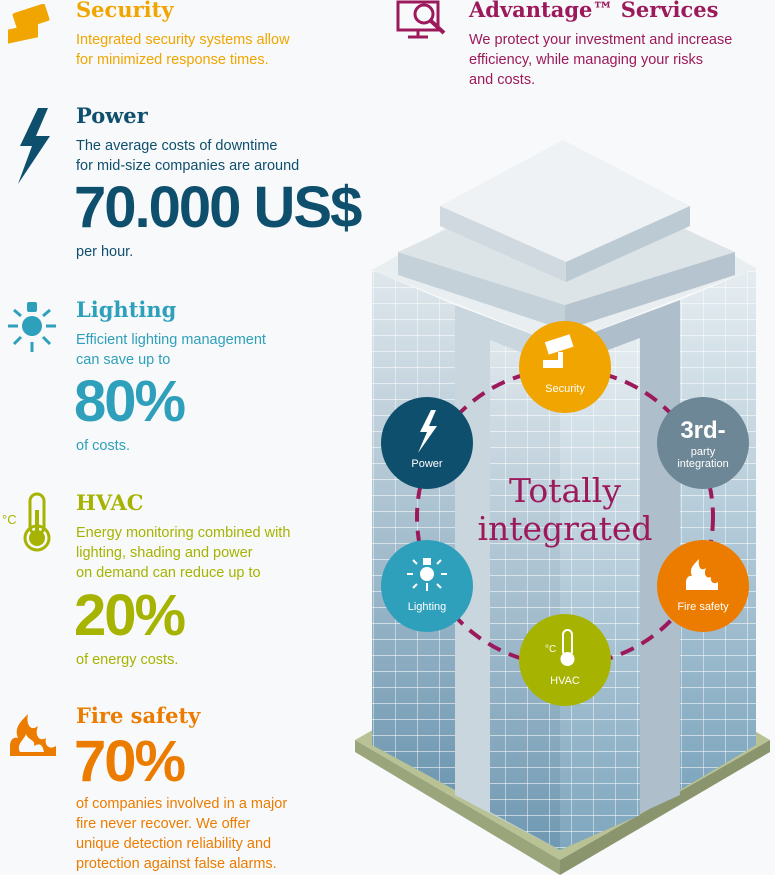 The height and width of the screenshot is (875, 775). Describe the element at coordinates (110, 502) in the screenshot. I see `hvac-title: HVAC` at that location.